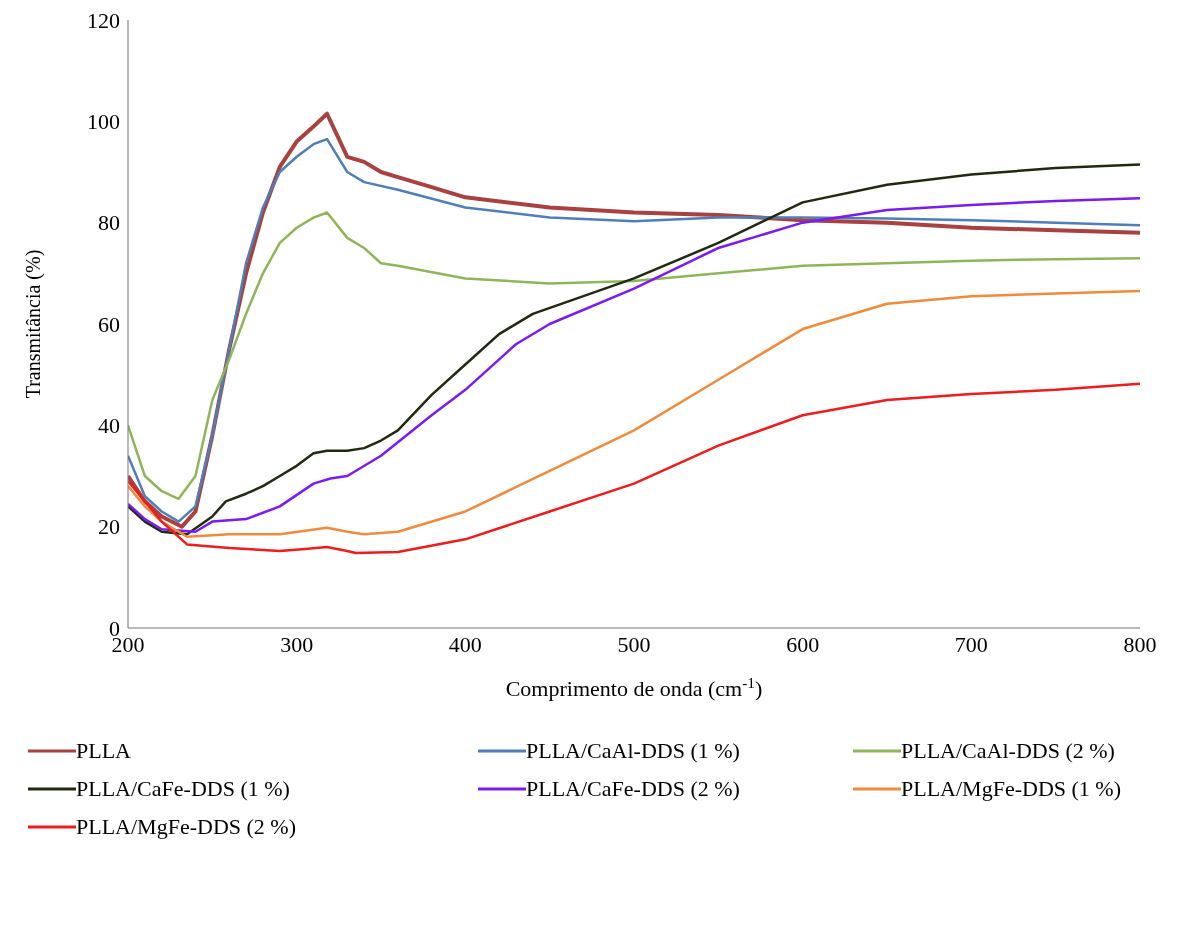 The height and width of the screenshot is (952, 1186). What do you see at coordinates (183, 789) in the screenshot?
I see `legend-label: PLLA/CaFe-DDS (1 %)` at bounding box center [183, 789].